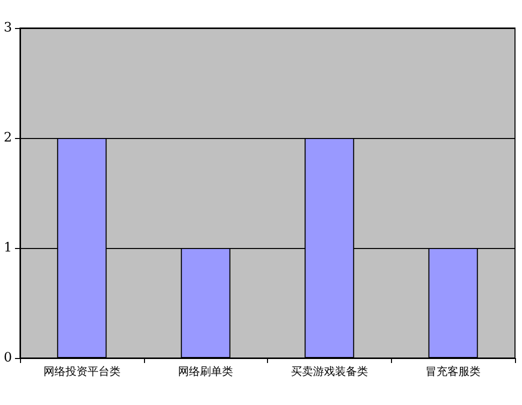  What do you see at coordinates (453, 371) in the screenshot?
I see `x-tick-label: 冒充客服类` at bounding box center [453, 371].